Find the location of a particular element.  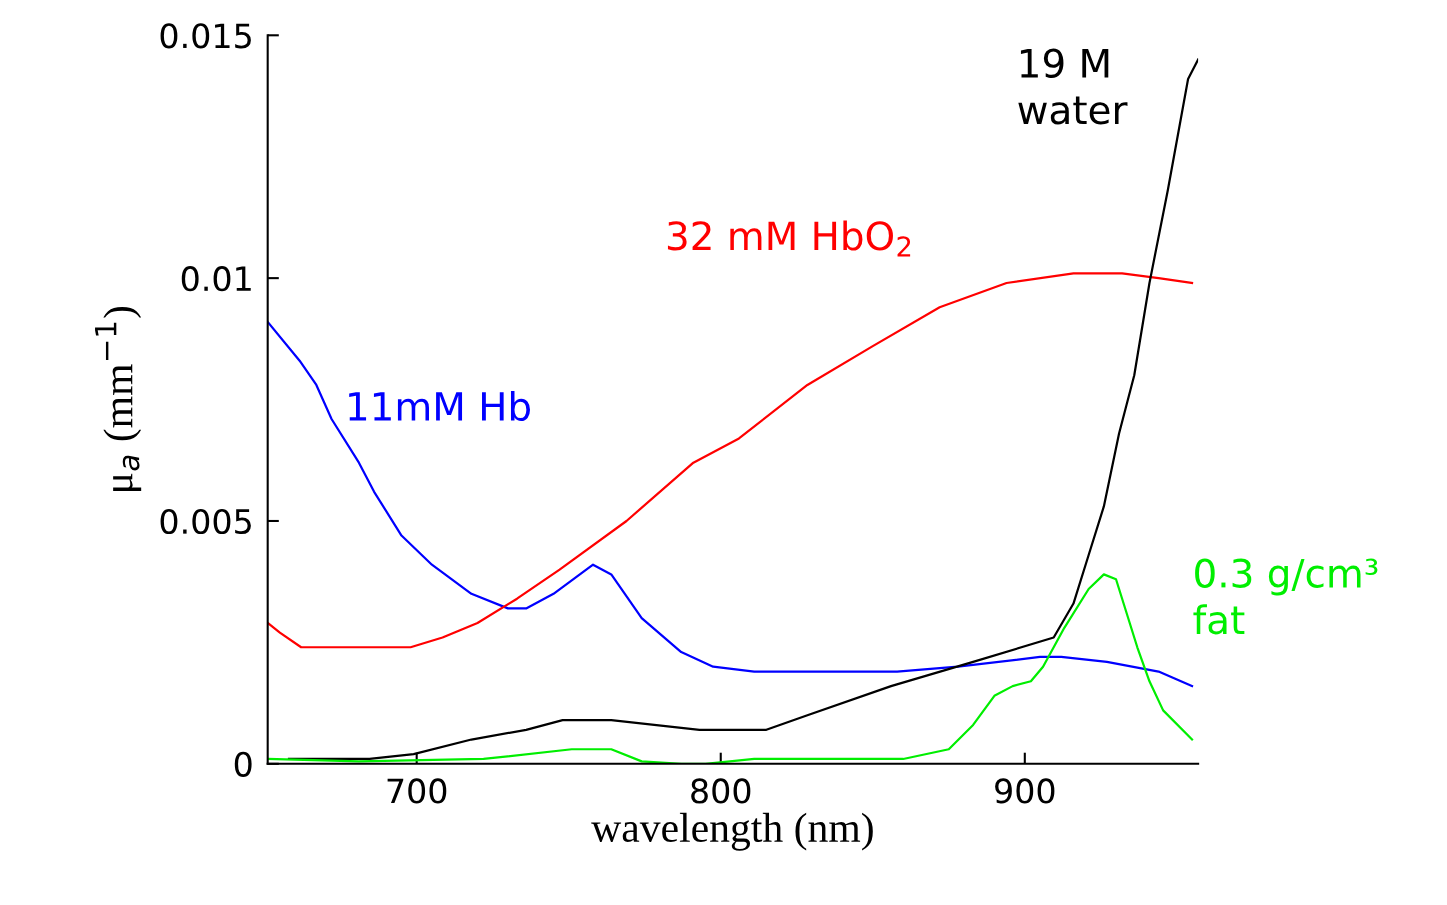

y-tick-label: 0.01 is located at coordinates (216, 279).